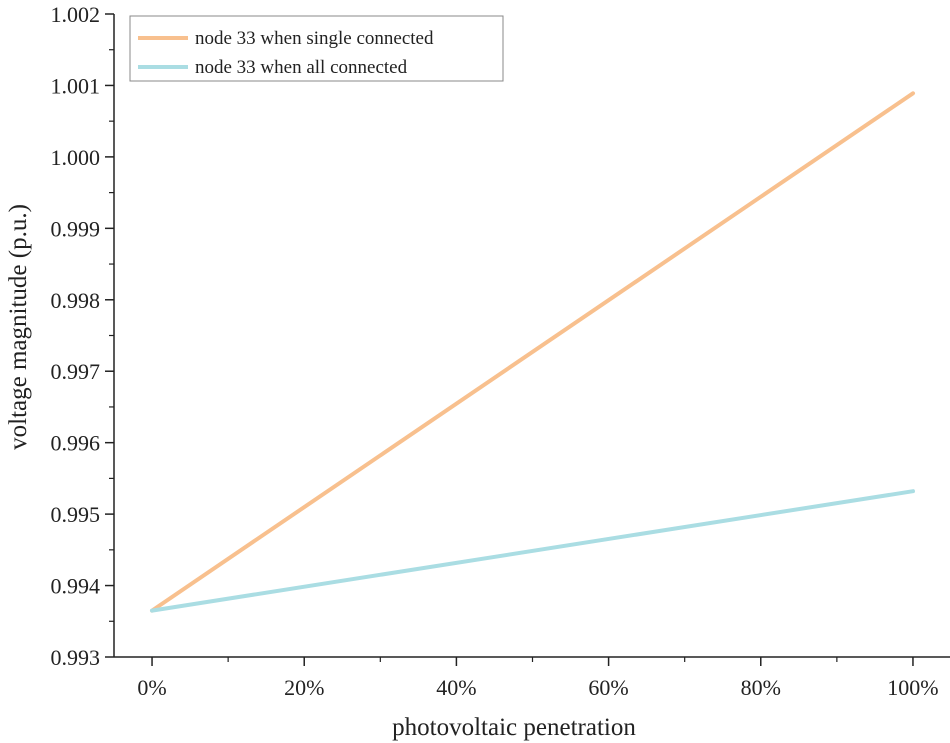 The width and height of the screenshot is (950, 743). What do you see at coordinates (761, 687) in the screenshot?
I see `x-tick-label: 80%` at bounding box center [761, 687].